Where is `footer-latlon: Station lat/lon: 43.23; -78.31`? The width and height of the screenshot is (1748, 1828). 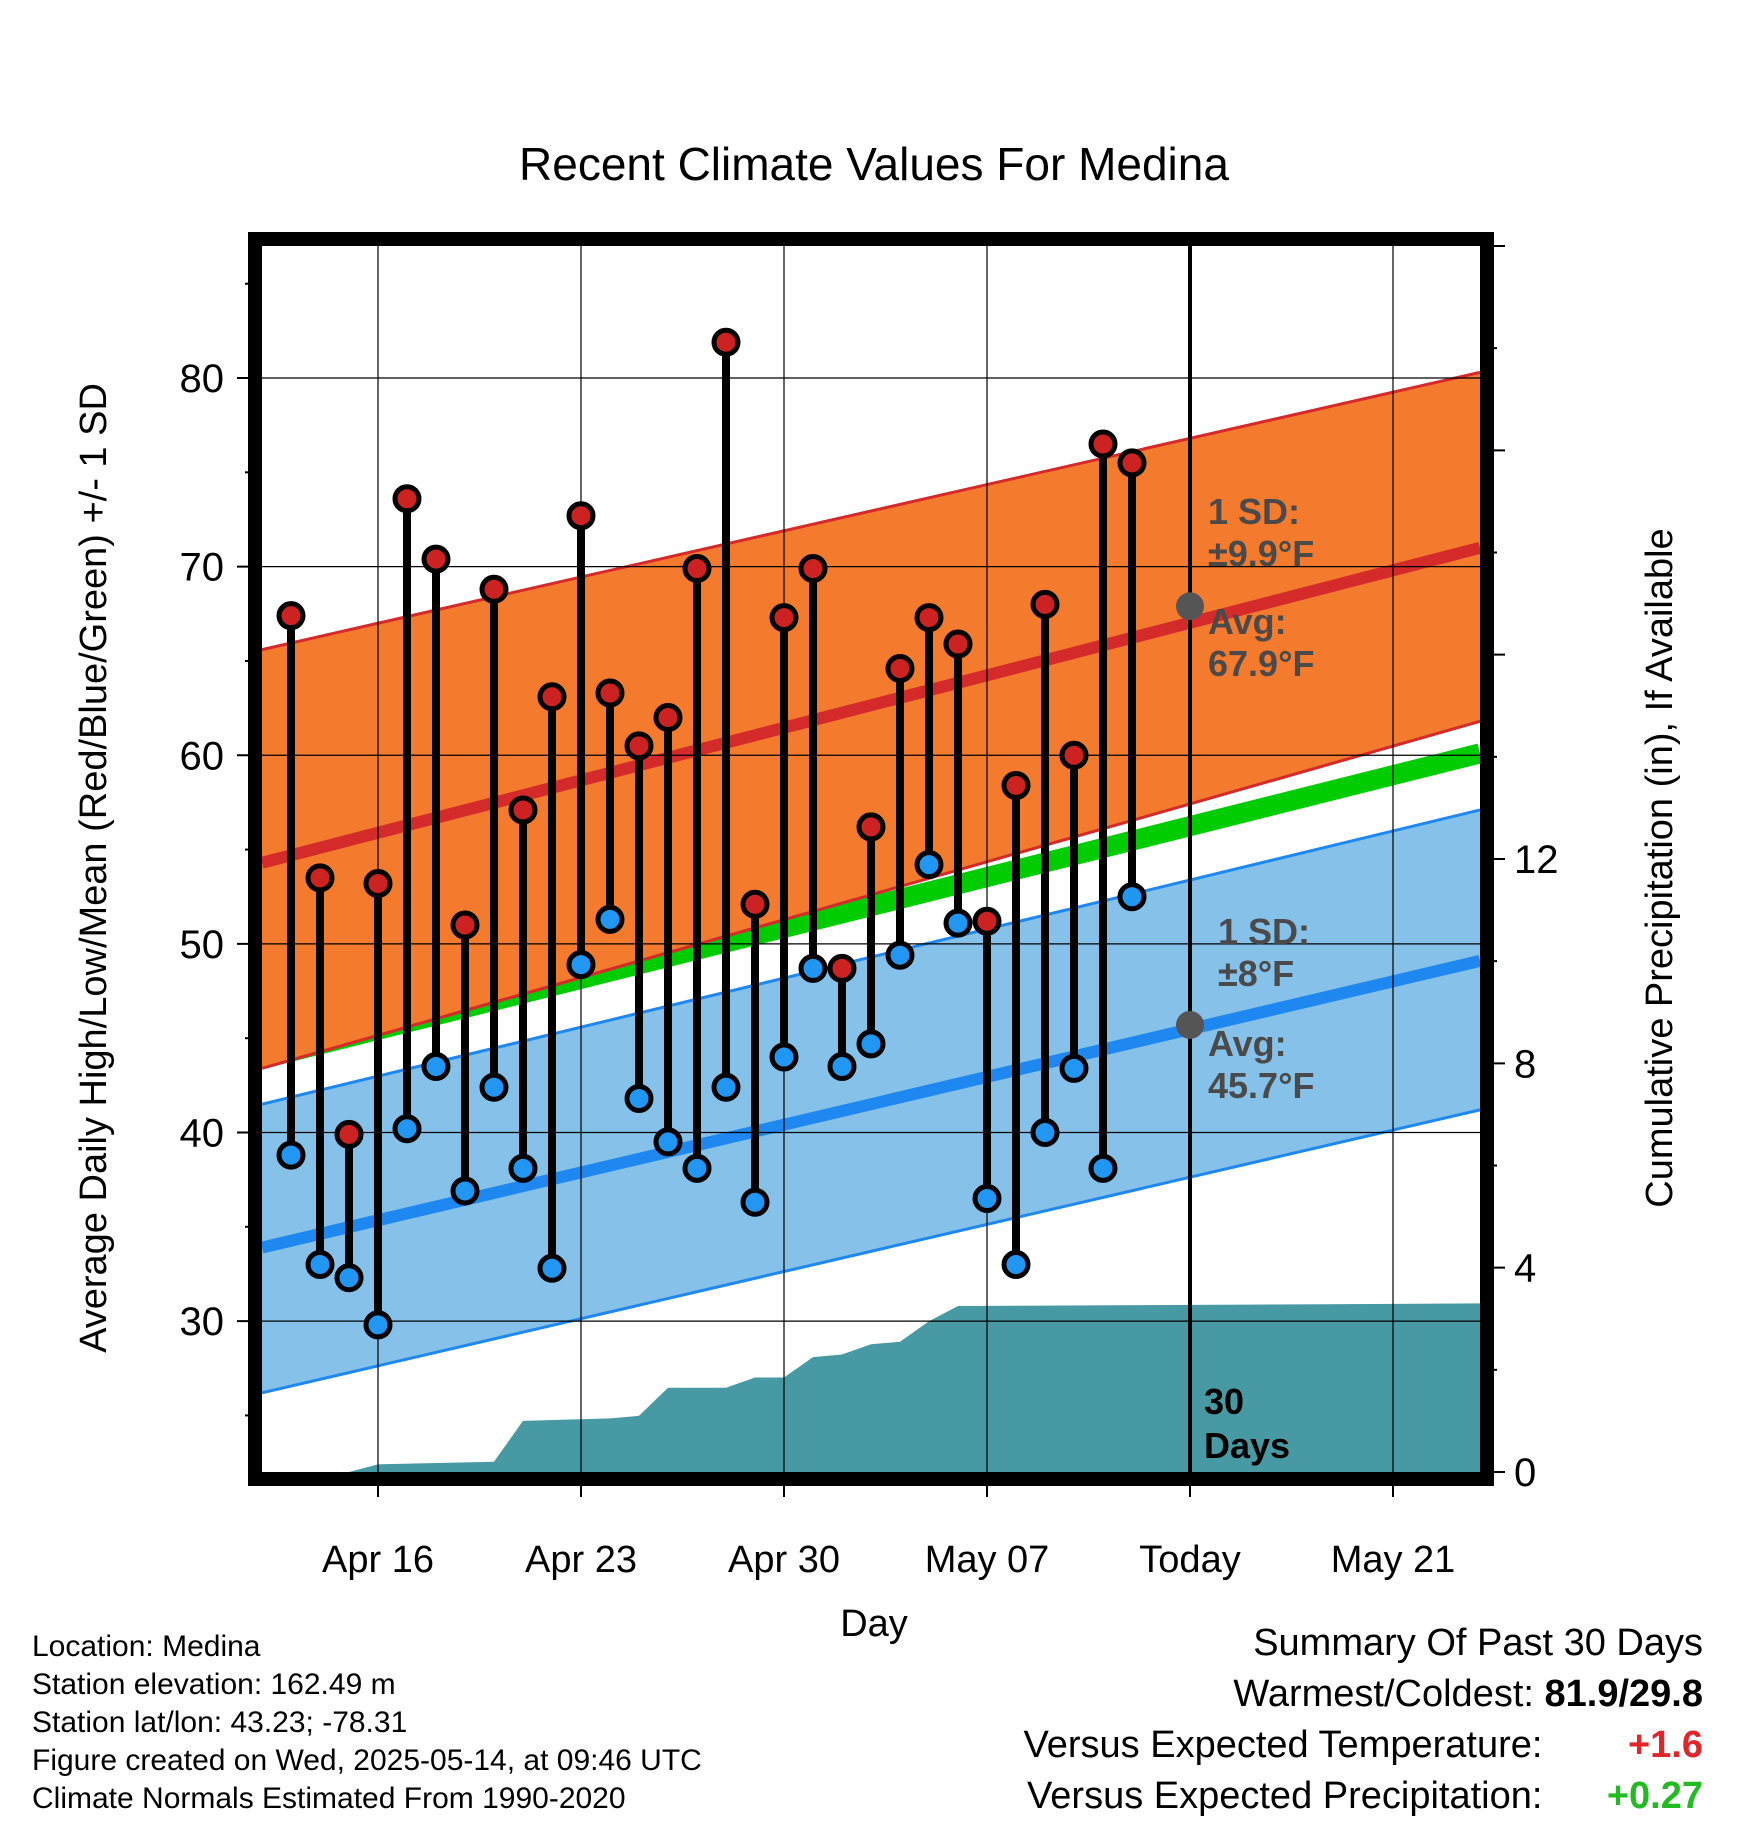 footer-latlon: Station lat/lon: 43.23; -78.31 is located at coordinates (220, 1722).